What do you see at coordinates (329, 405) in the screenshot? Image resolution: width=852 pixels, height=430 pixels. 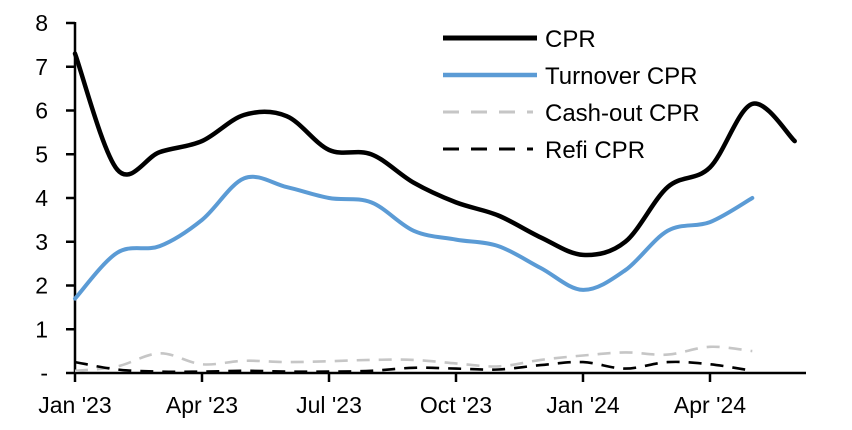 I see `x-tick-label: Jul '23` at bounding box center [329, 405].